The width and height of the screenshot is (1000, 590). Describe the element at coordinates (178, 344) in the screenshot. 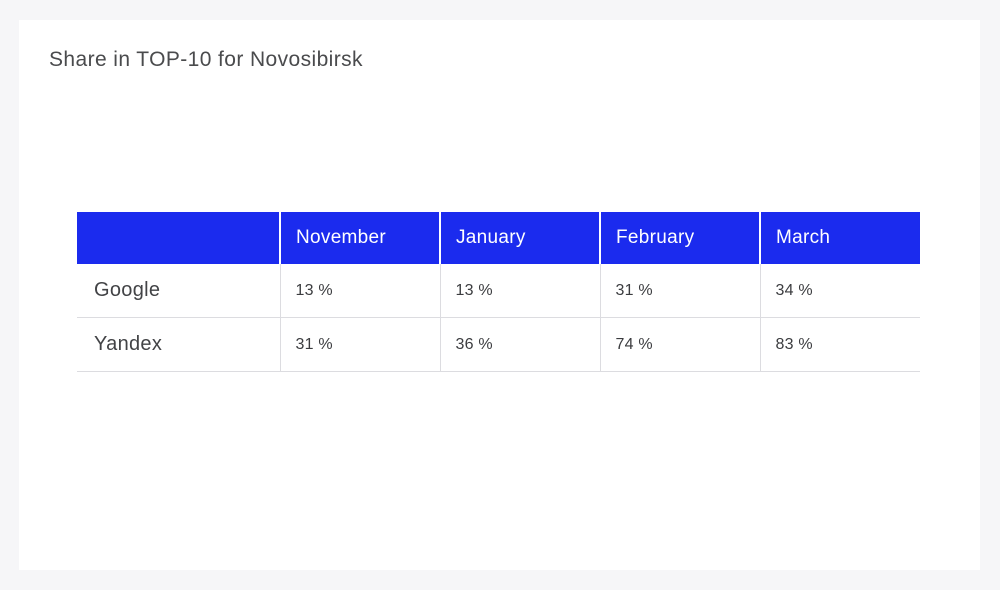

I see `row-label-yandex: Yandex` at that location.